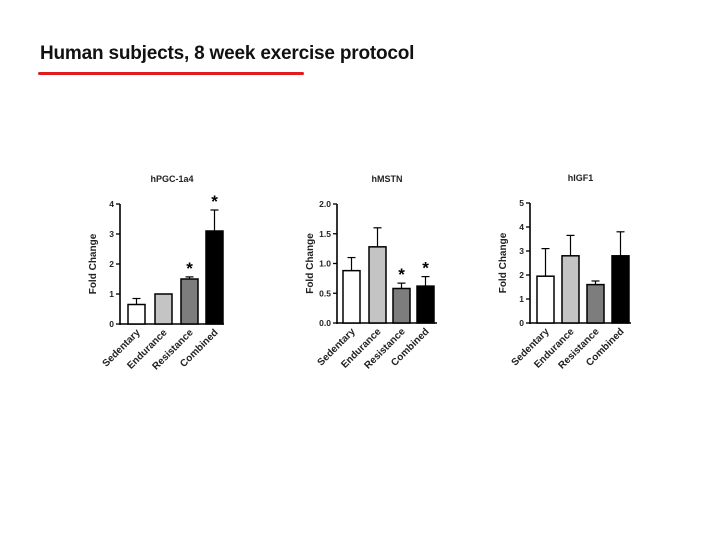  Describe the element at coordinates (171, 73) in the screenshot. I see `title-underline` at that location.